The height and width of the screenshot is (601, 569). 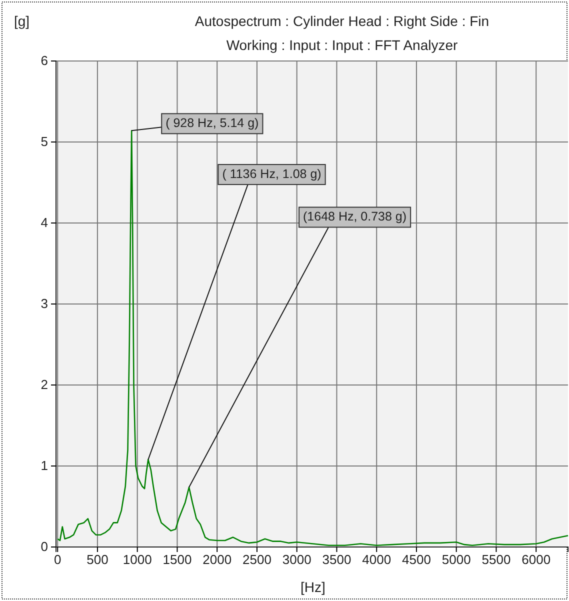 What do you see at coordinates (416, 560) in the screenshot?
I see `x-tick-label: 4500` at bounding box center [416, 560].